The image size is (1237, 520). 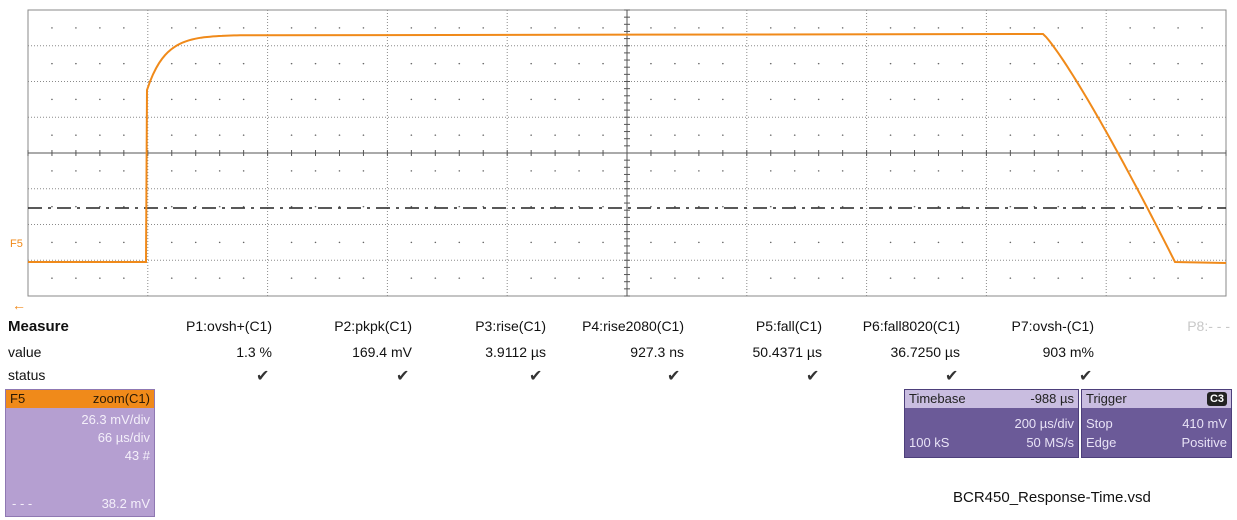 What do you see at coordinates (137, 455) in the screenshot?
I see `f5-sweeps: 43 #` at bounding box center [137, 455].